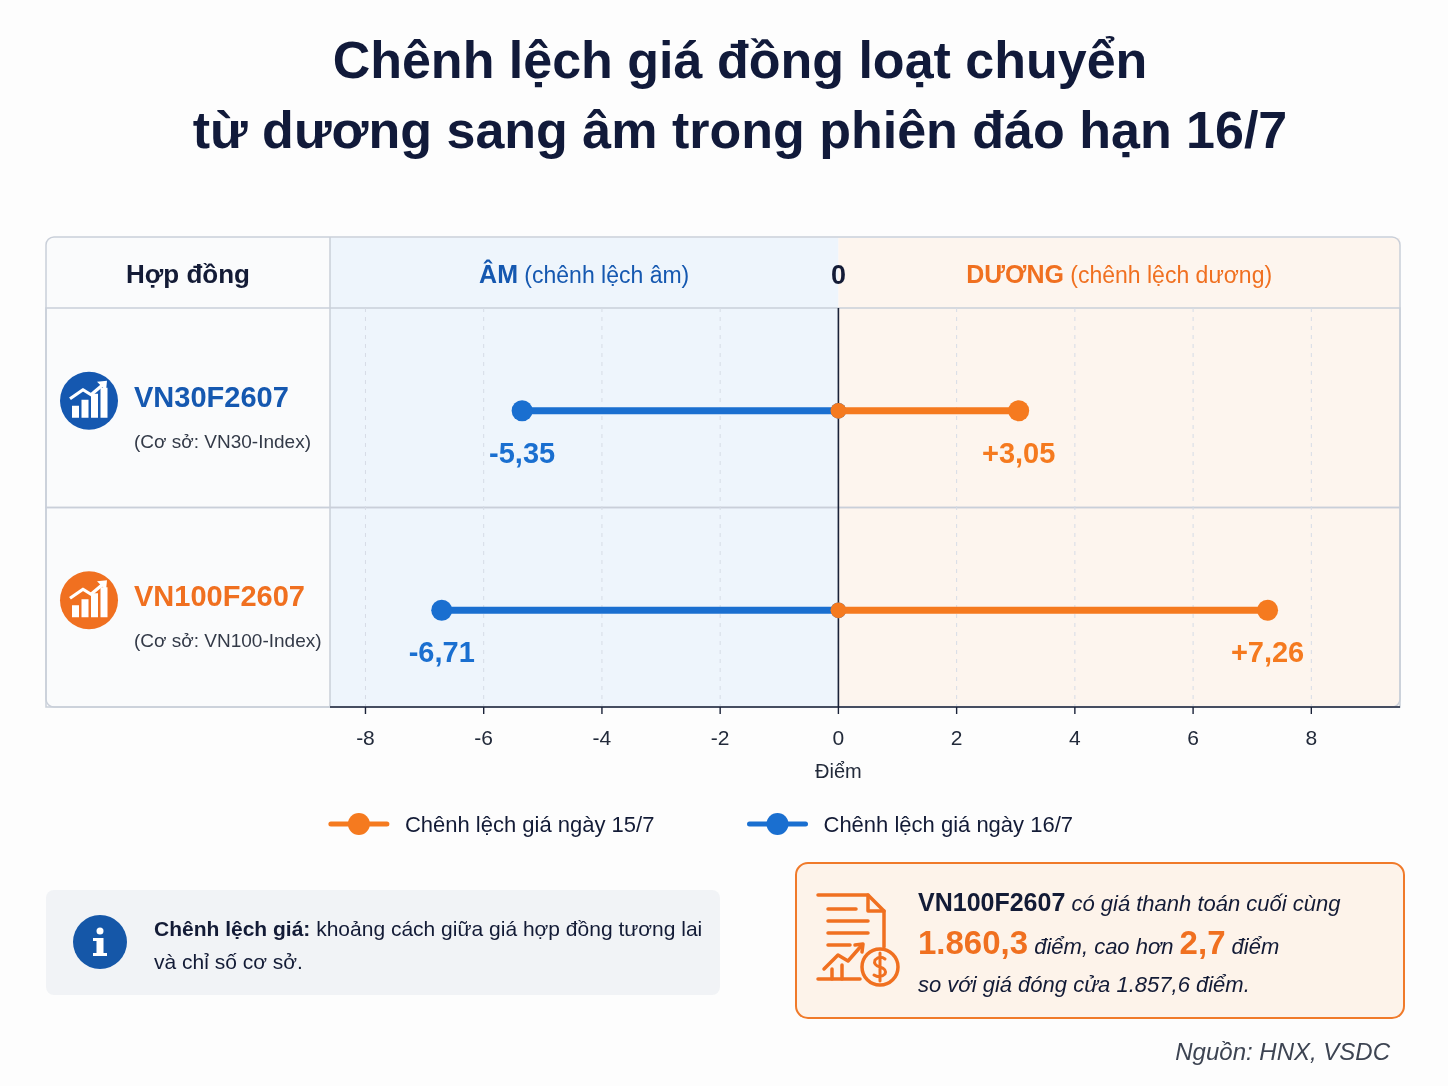 The image size is (1448, 1086). I want to click on legend-label: Chênh lệch giá ngày 15/7, so click(529, 824).